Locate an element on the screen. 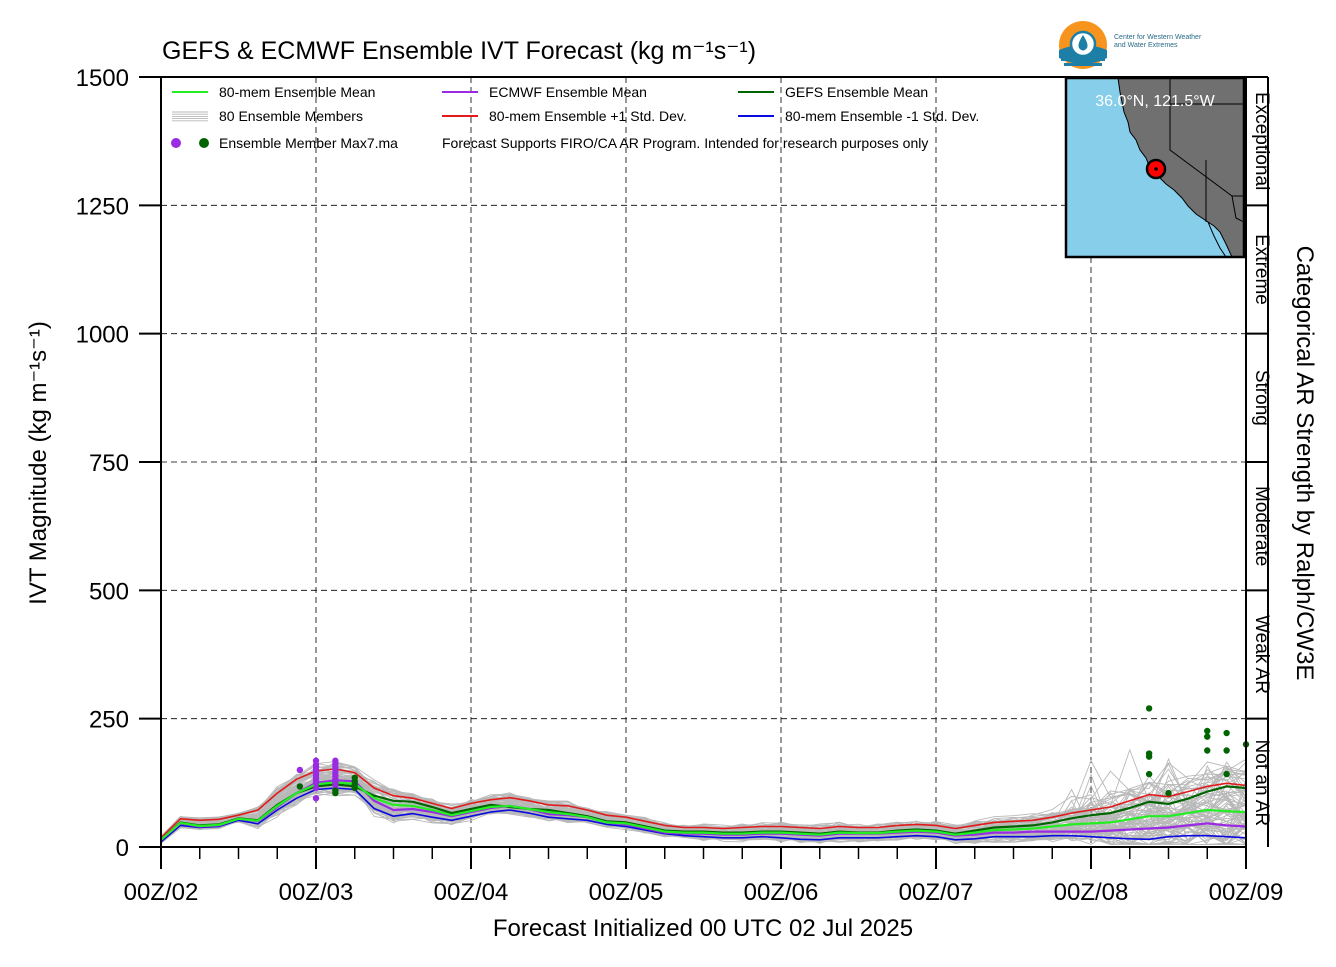 The image size is (1336, 967). series-lines is located at coordinates (703, 805).